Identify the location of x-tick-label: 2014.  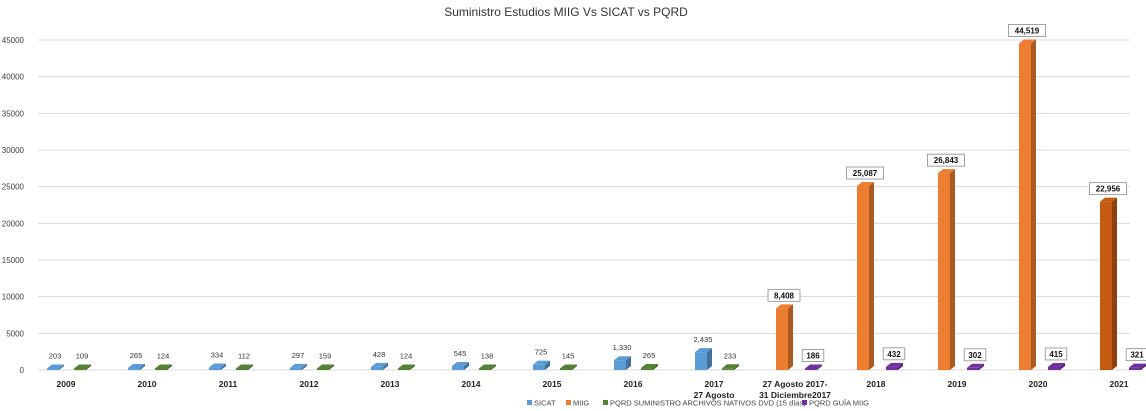
(471, 384).